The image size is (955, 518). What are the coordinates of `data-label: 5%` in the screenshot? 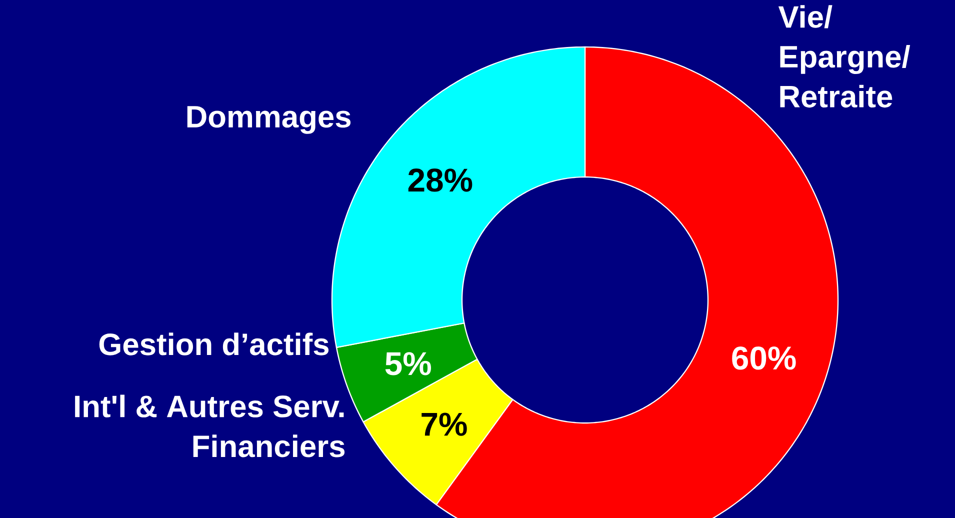 It's located at (408, 364).